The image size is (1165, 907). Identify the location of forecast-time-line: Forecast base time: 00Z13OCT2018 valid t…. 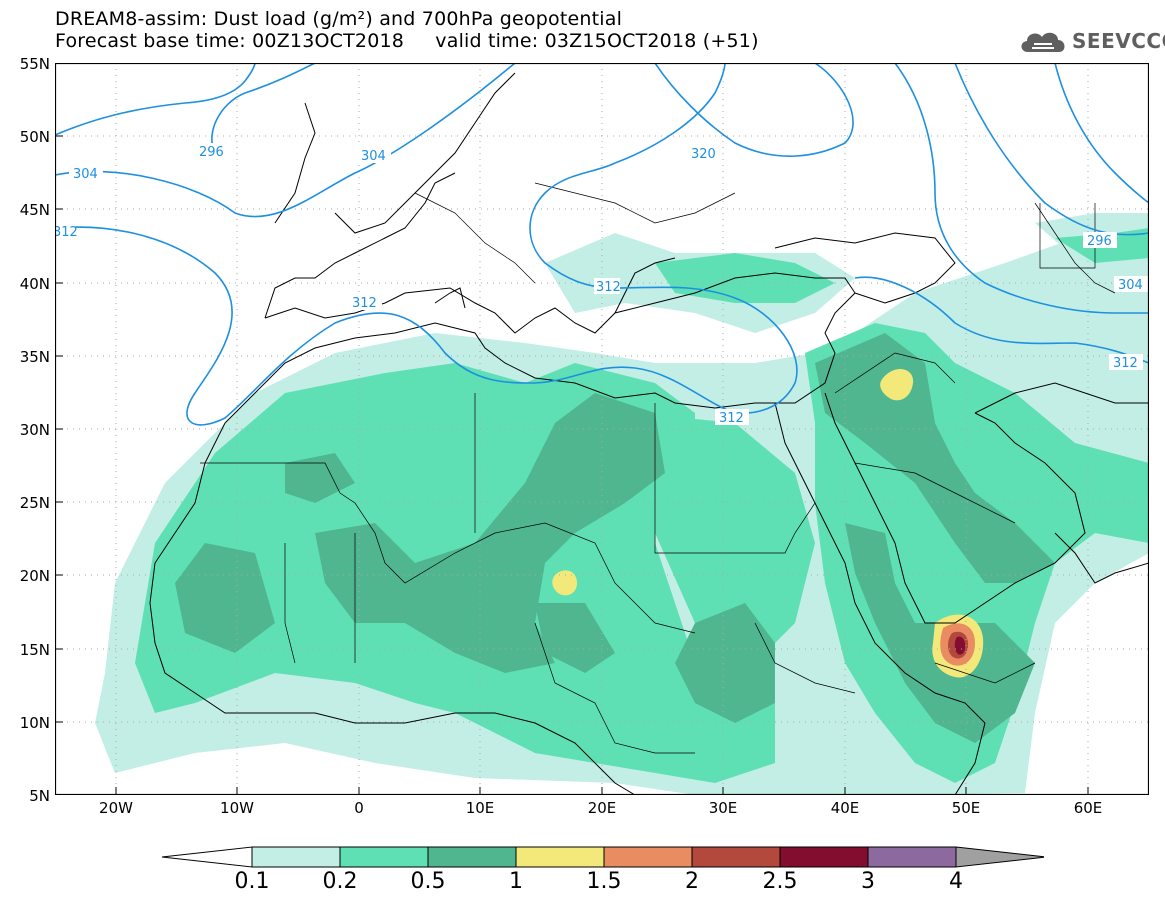
(407, 41).